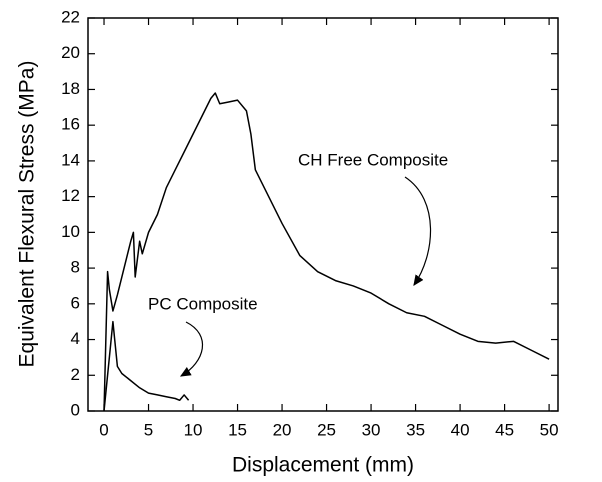 The height and width of the screenshot is (482, 602). Describe the element at coordinates (237, 429) in the screenshot. I see `x-tick-label: 15` at that location.